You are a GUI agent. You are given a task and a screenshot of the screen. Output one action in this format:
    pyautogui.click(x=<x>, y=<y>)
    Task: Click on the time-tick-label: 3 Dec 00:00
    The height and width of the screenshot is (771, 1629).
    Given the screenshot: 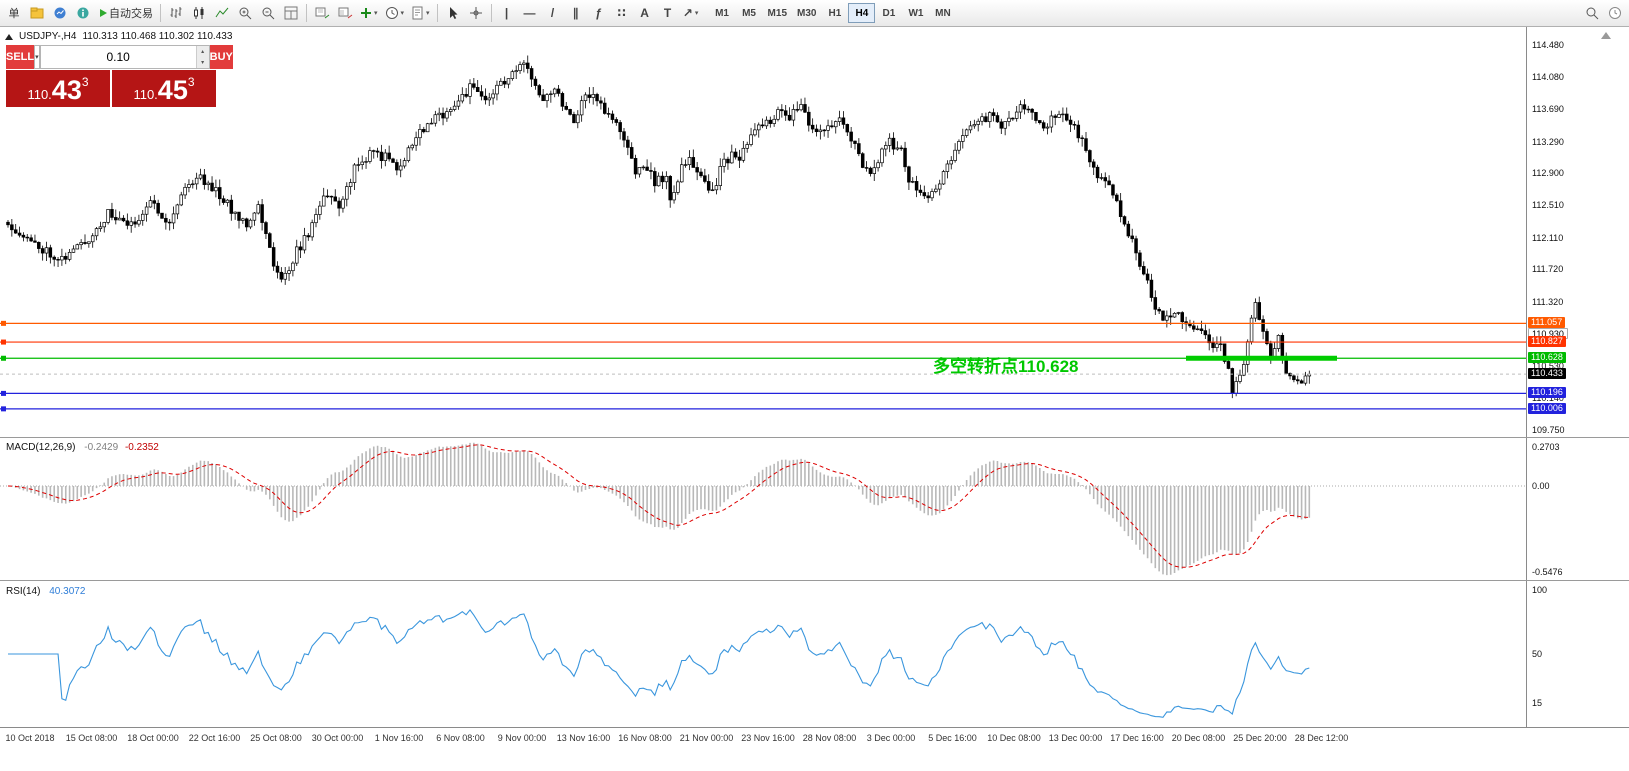 What is the action you would take?
    pyautogui.click(x=891, y=738)
    